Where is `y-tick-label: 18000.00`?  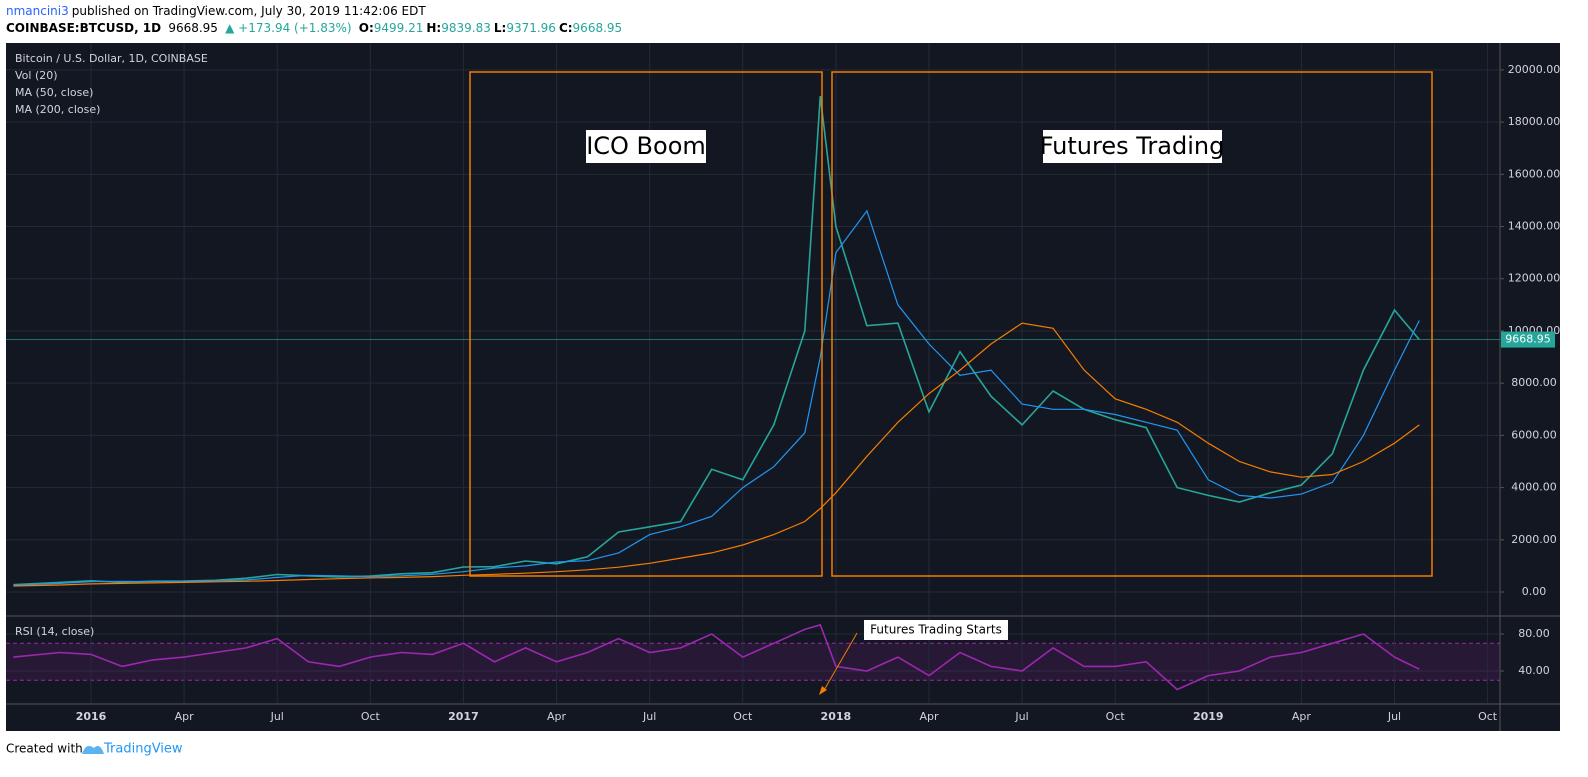
y-tick-label: 18000.00 is located at coordinates (1534, 121).